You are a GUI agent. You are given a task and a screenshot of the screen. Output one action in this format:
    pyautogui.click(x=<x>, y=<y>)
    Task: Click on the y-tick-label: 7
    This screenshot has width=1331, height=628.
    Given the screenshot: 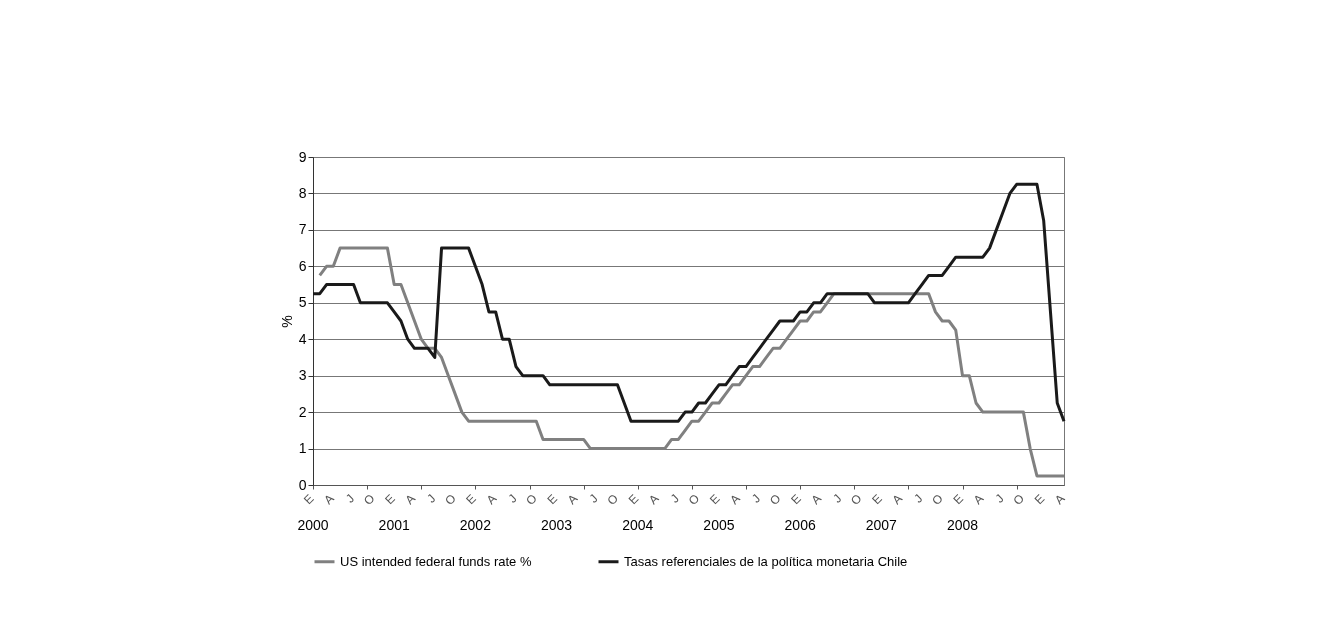 What is the action you would take?
    pyautogui.click(x=302, y=229)
    